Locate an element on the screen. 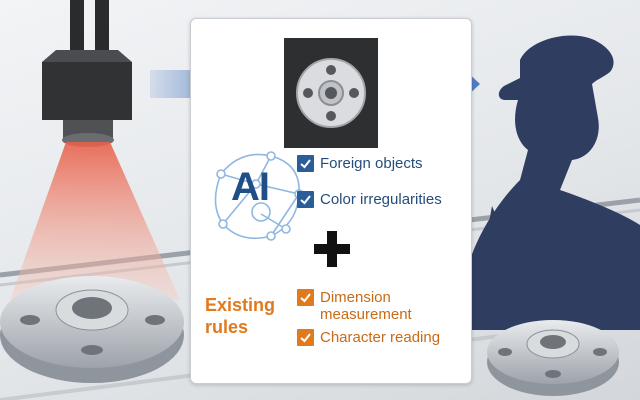  check-item-foreign-objects: Foreign objects is located at coordinates (360, 163).